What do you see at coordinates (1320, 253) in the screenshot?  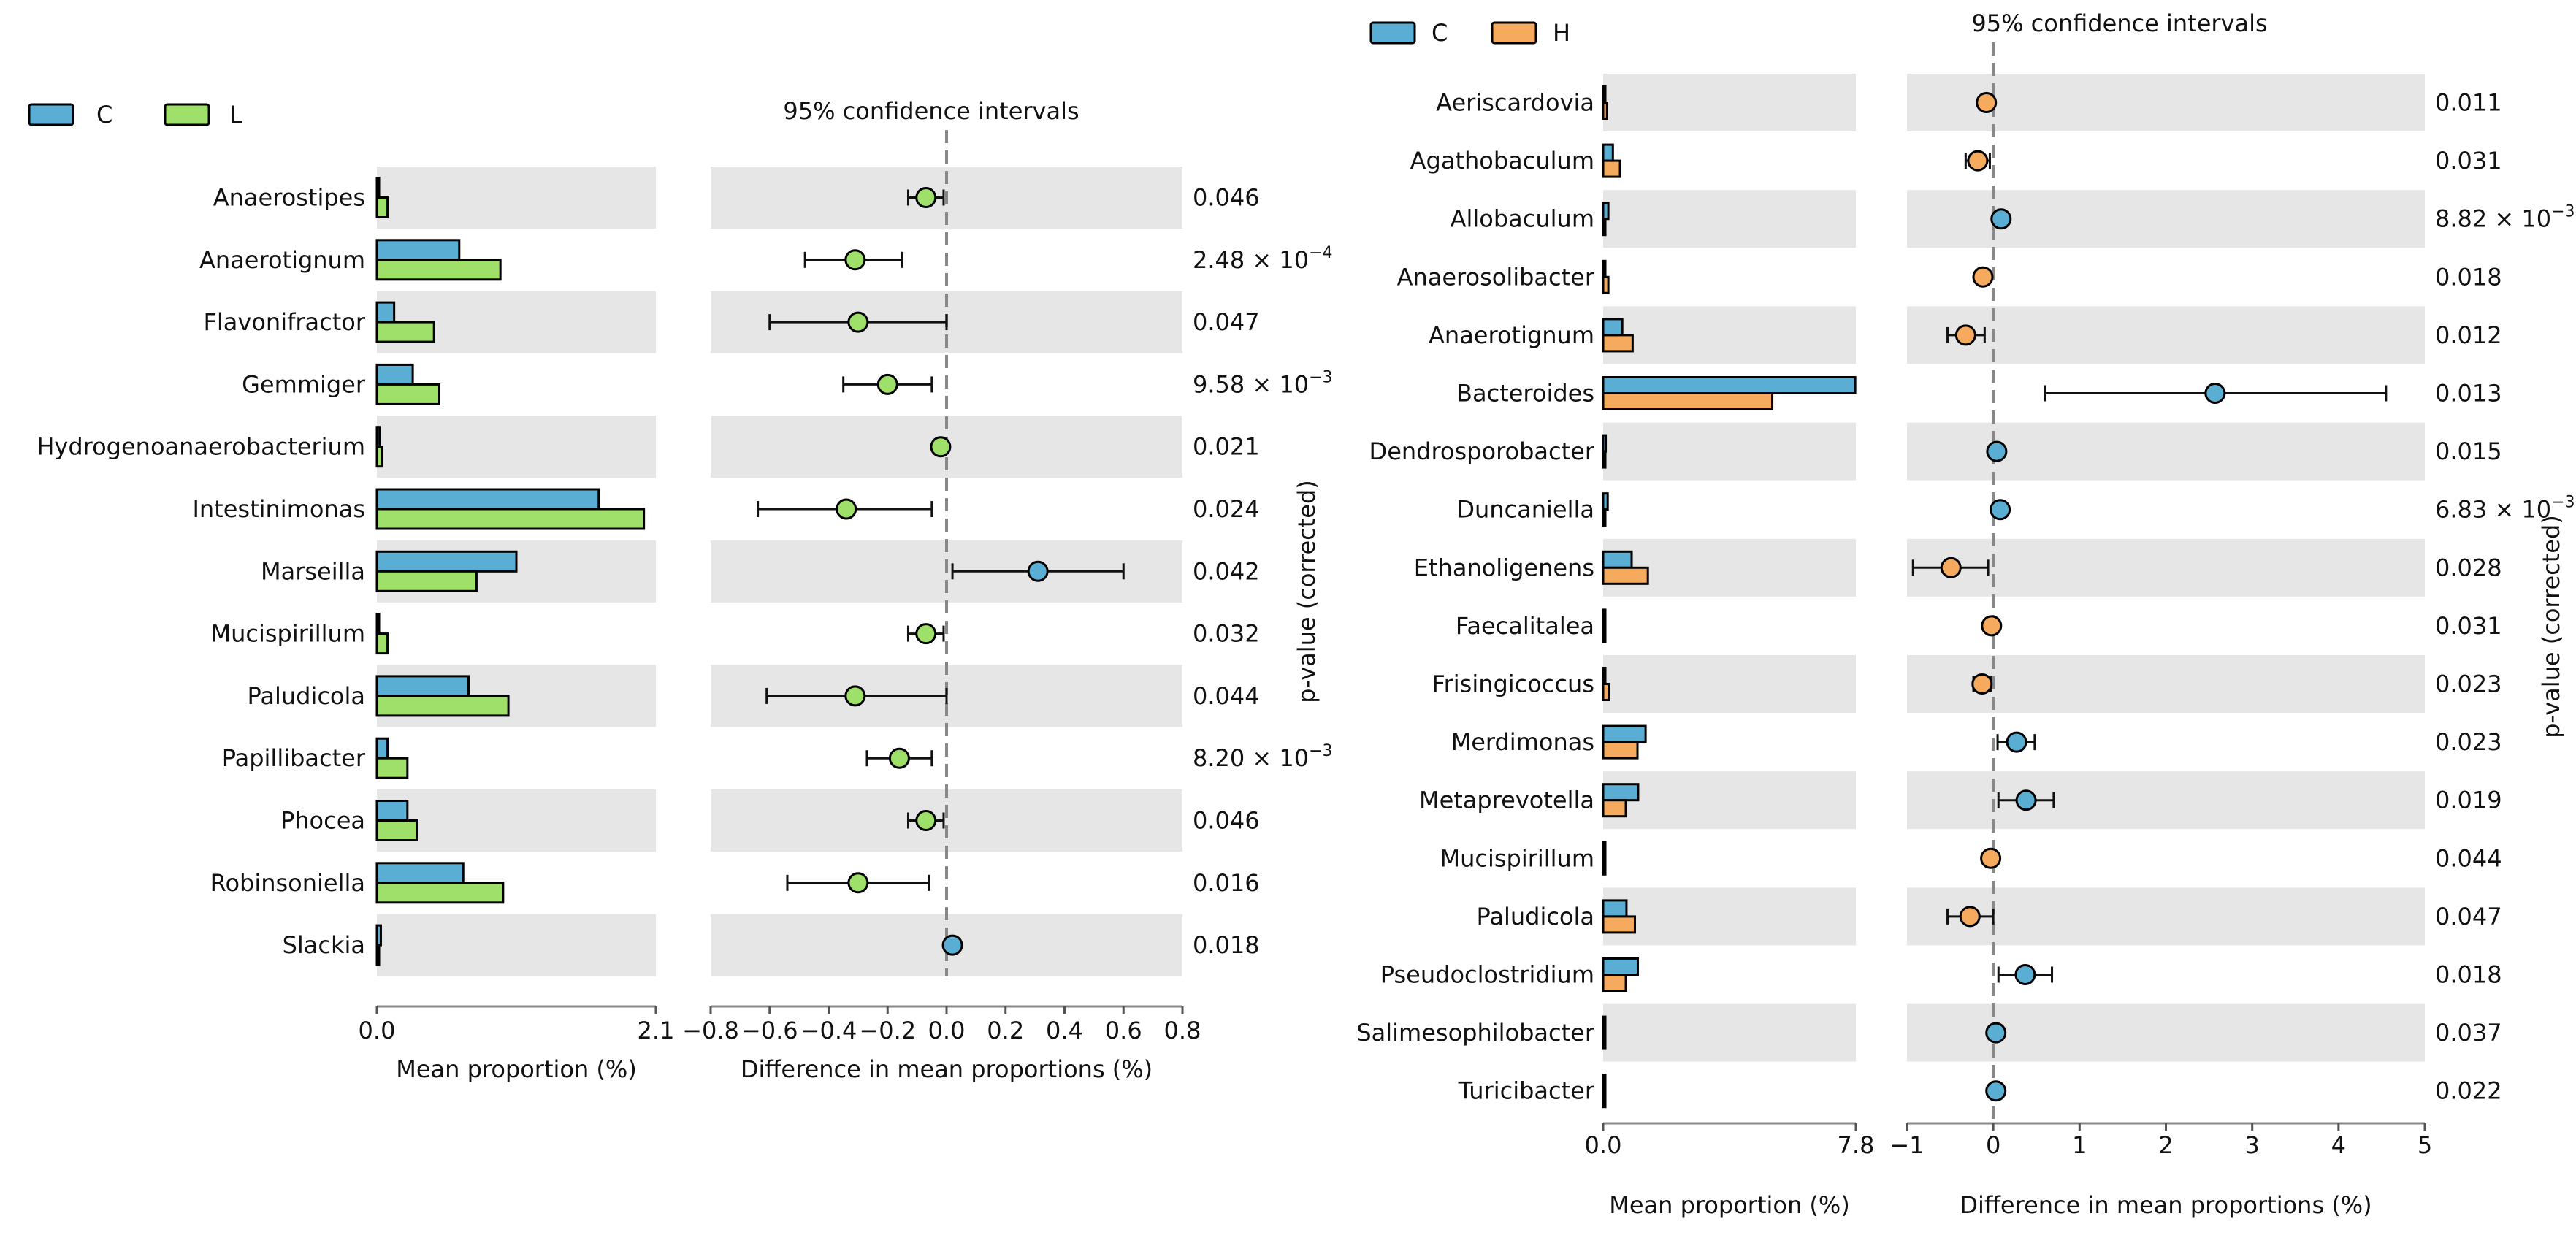 I see `p-value-exponent: −4` at bounding box center [1320, 253].